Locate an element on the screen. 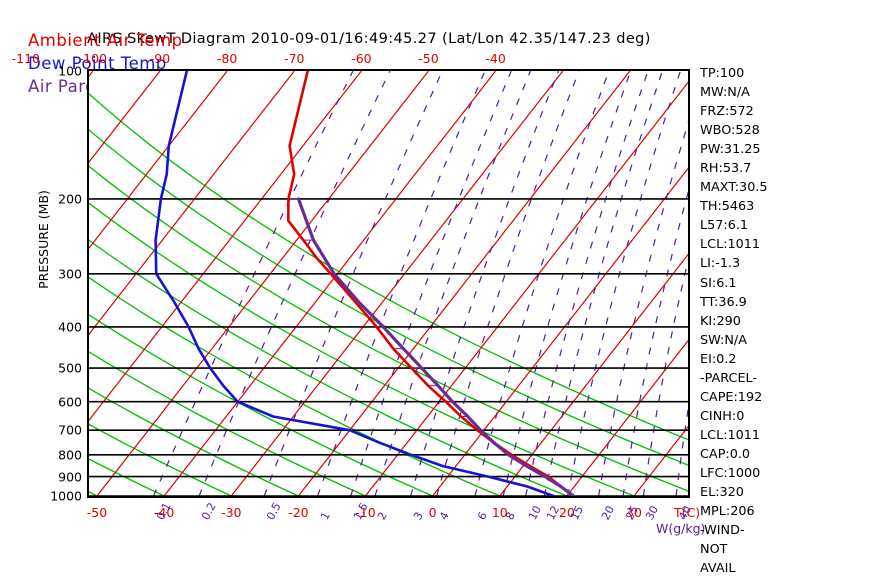 Image resolution: width=870 pixels, height=578 pixels. pressure-tick: 300 is located at coordinates (70, 274).